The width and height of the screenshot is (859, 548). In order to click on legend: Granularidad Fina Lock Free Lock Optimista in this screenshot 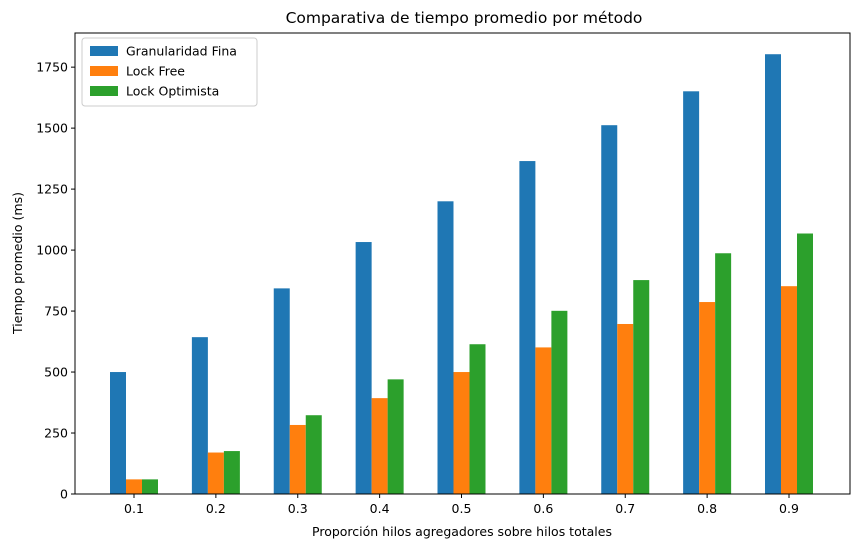, I will do `click(169, 72)`.